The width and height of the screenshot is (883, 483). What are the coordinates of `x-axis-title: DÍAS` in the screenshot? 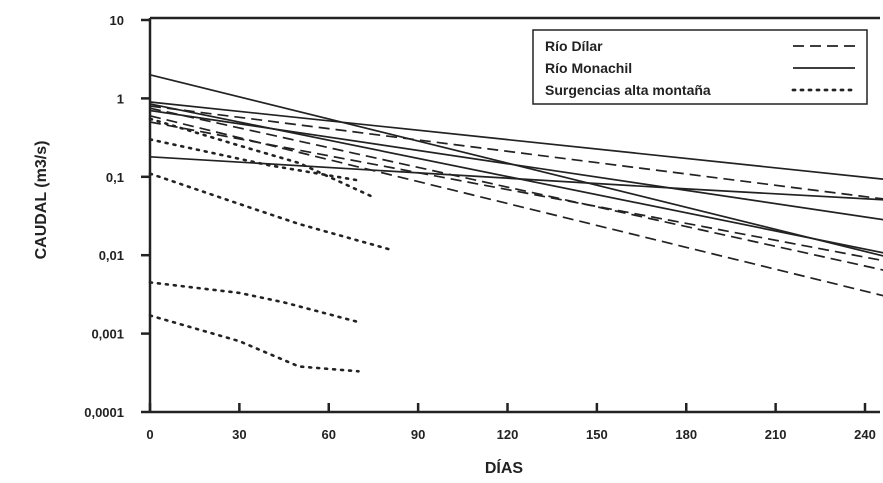 It's located at (504, 467).